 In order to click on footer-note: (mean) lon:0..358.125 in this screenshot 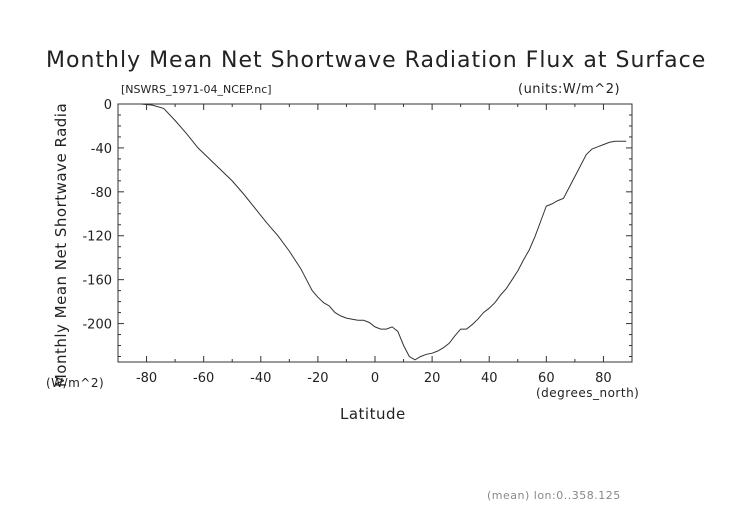, I will do `click(554, 495)`.